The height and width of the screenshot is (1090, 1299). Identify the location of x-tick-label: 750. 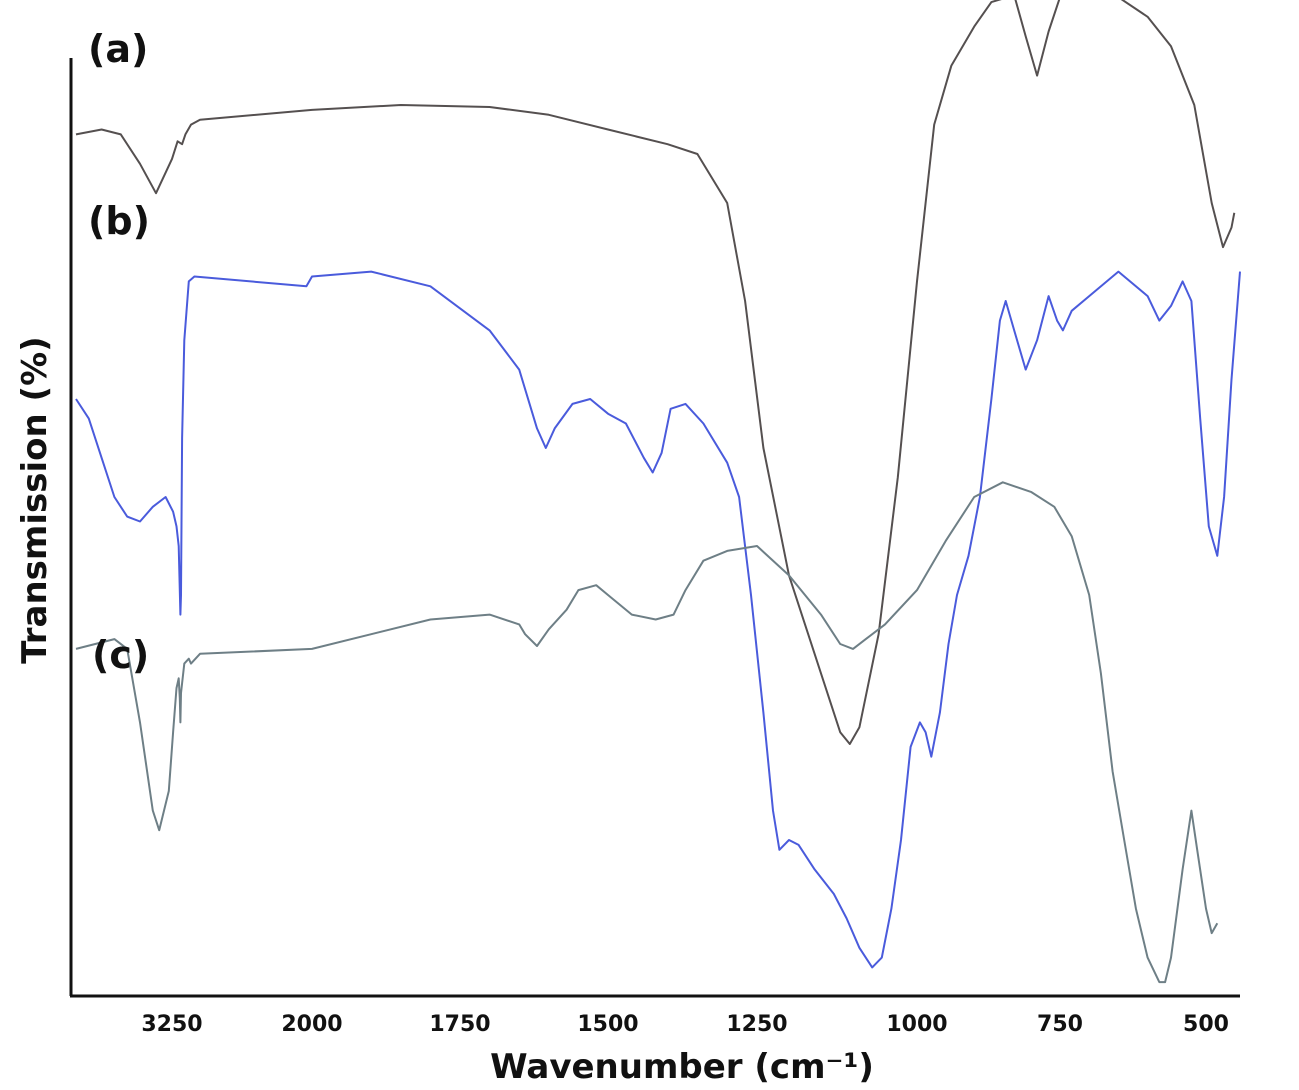
(1060, 1024).